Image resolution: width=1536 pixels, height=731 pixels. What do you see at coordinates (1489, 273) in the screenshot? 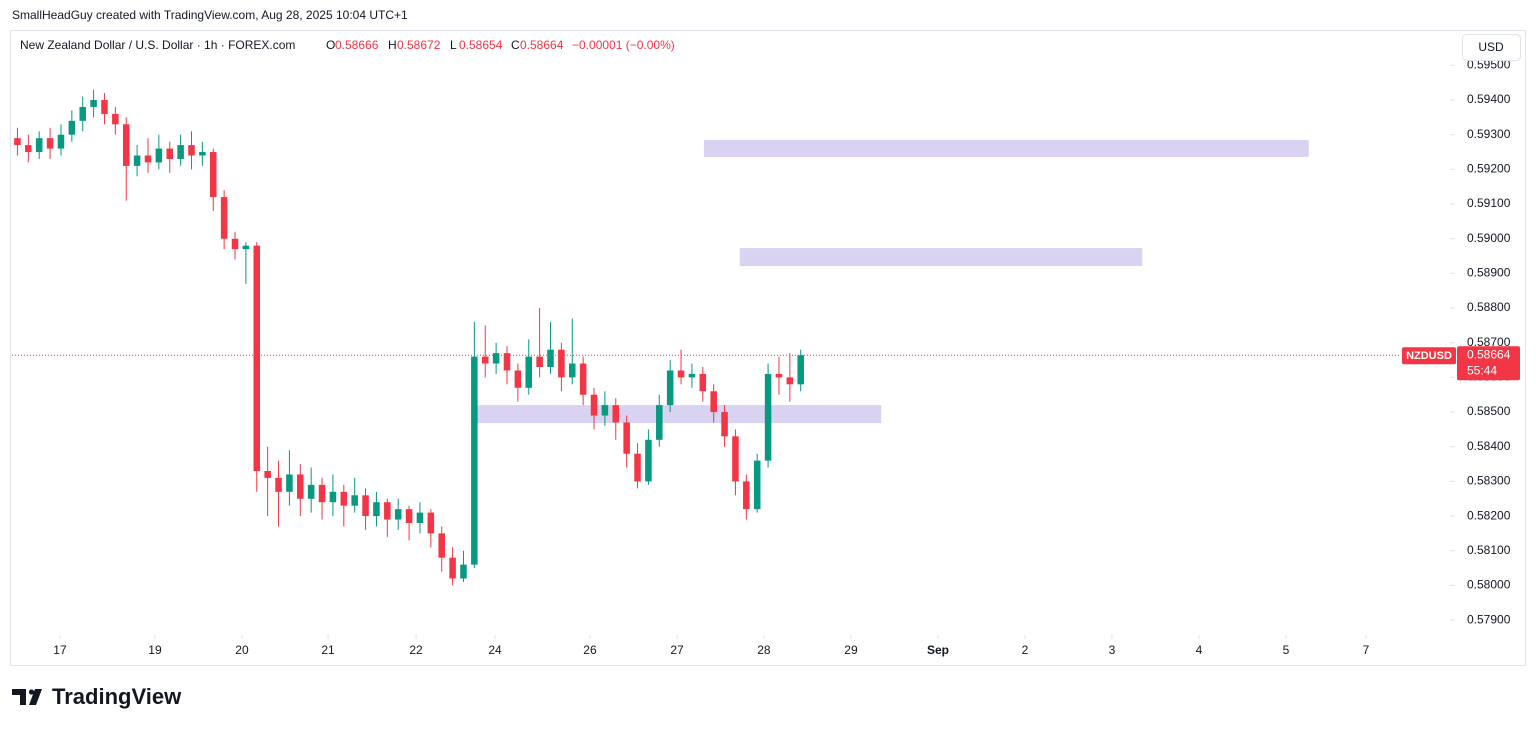
I see `y-tick-label: 0.58900` at bounding box center [1489, 273].